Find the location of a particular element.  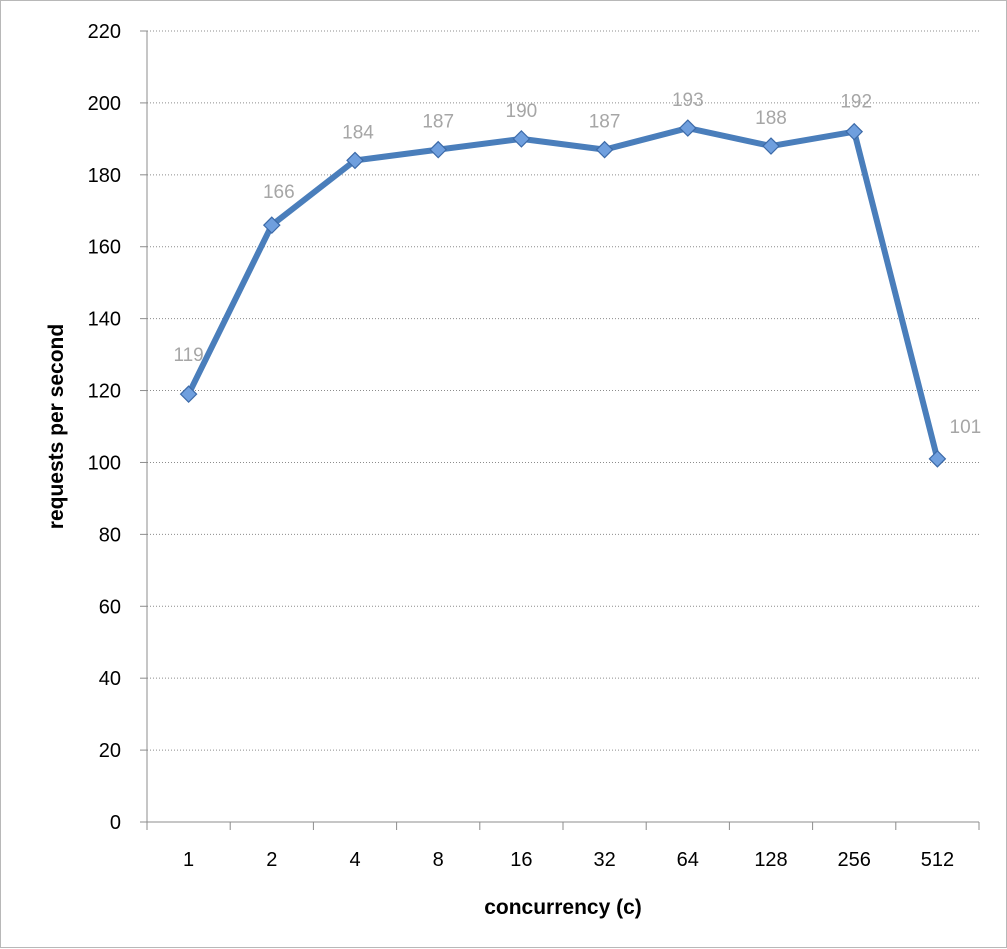

x-tick-label: 256 is located at coordinates (854, 860).